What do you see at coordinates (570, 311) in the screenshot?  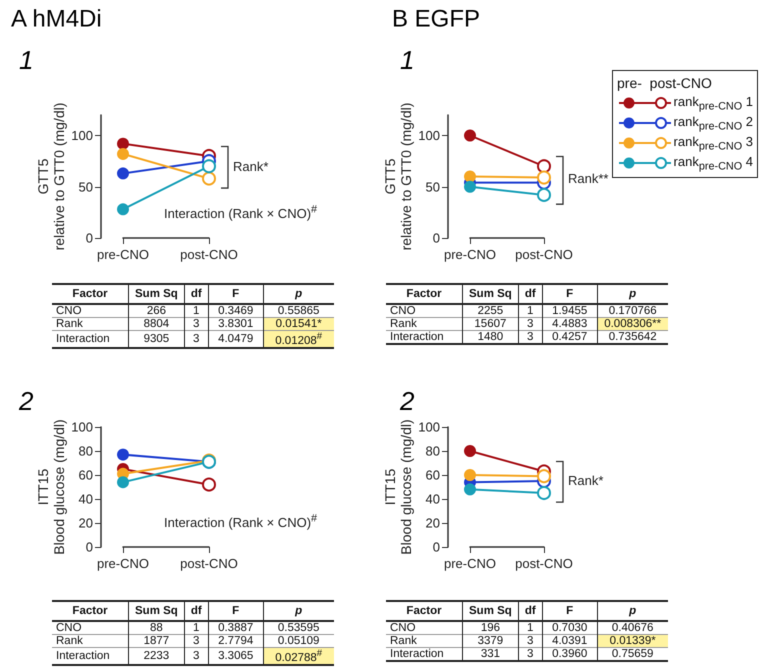 I see `text: 1.9455` at bounding box center [570, 311].